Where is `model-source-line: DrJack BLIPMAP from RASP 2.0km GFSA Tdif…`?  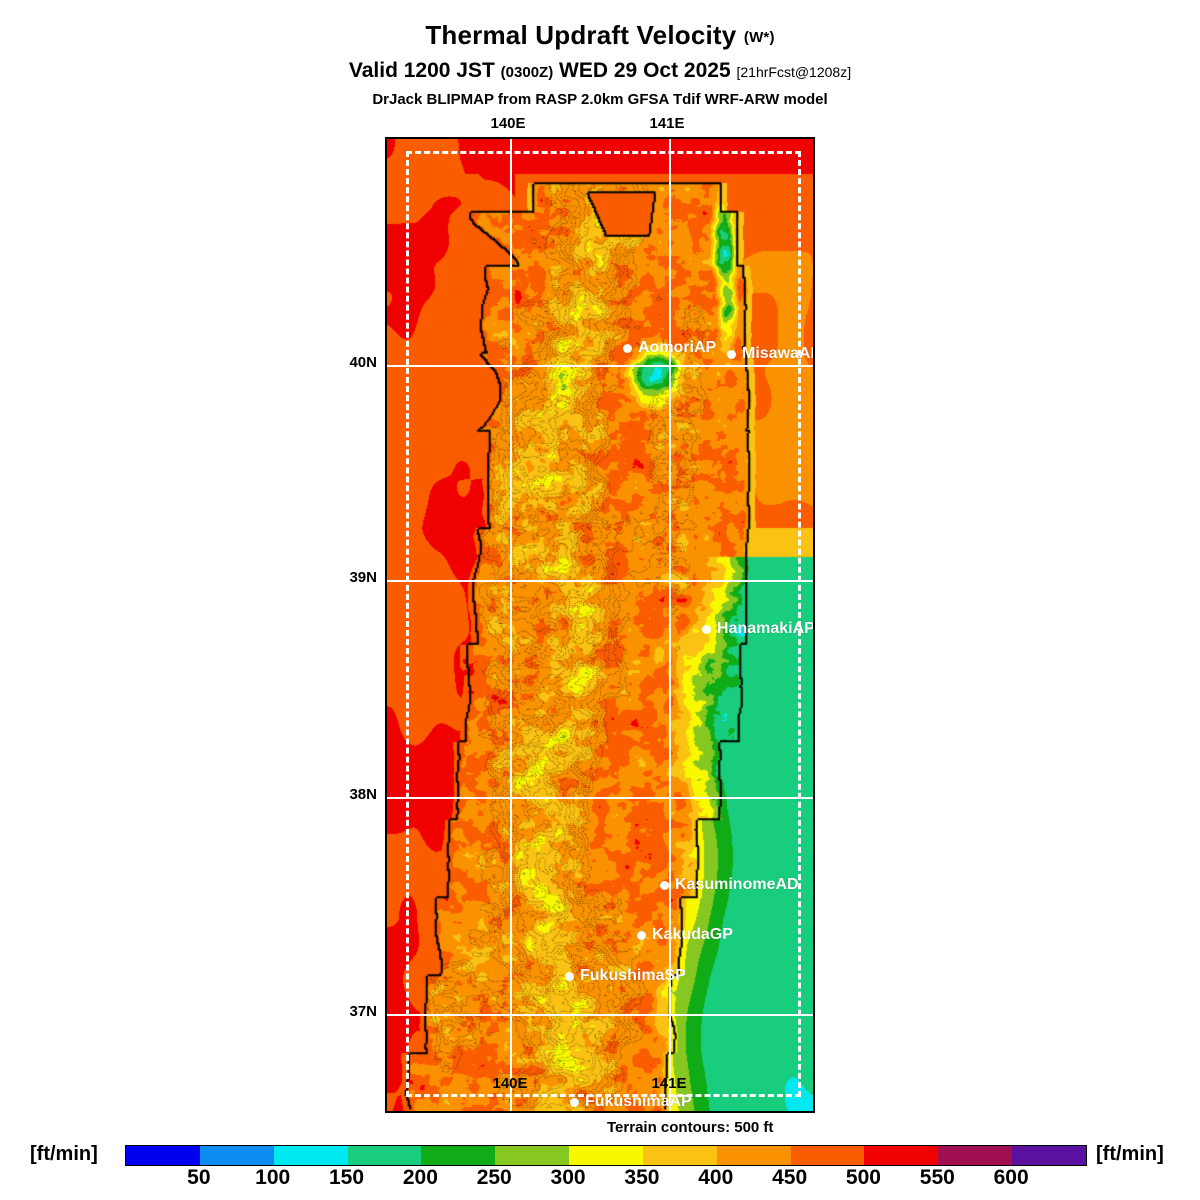
model-source-line: DrJack BLIPMAP from RASP 2.0km GFSA Tdif… is located at coordinates (600, 99).